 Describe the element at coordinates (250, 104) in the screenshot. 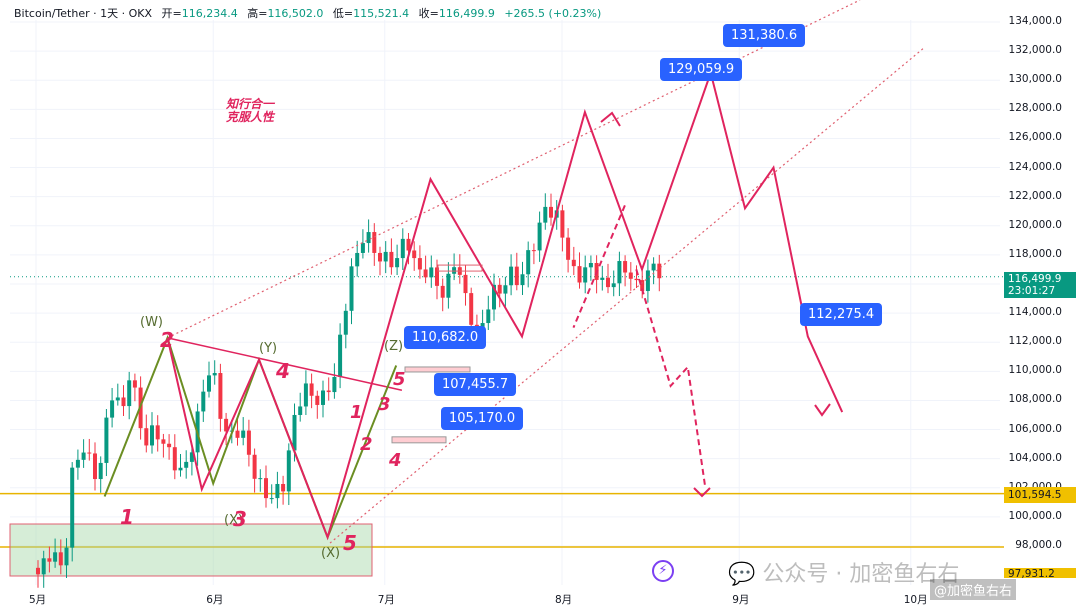

I see `motto-line-1: 知行合一` at that location.